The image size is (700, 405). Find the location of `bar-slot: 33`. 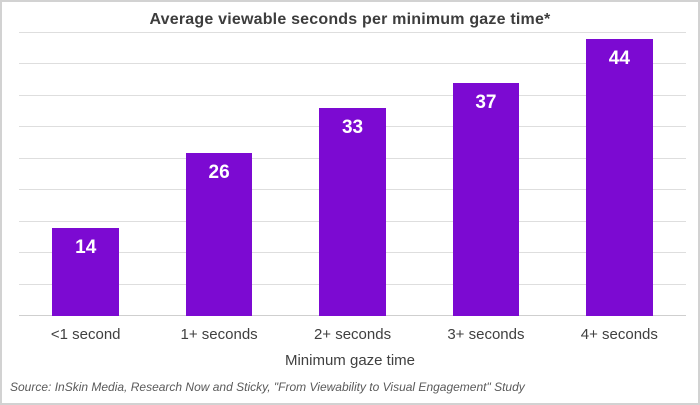

bar-slot: 33 is located at coordinates (352, 174).